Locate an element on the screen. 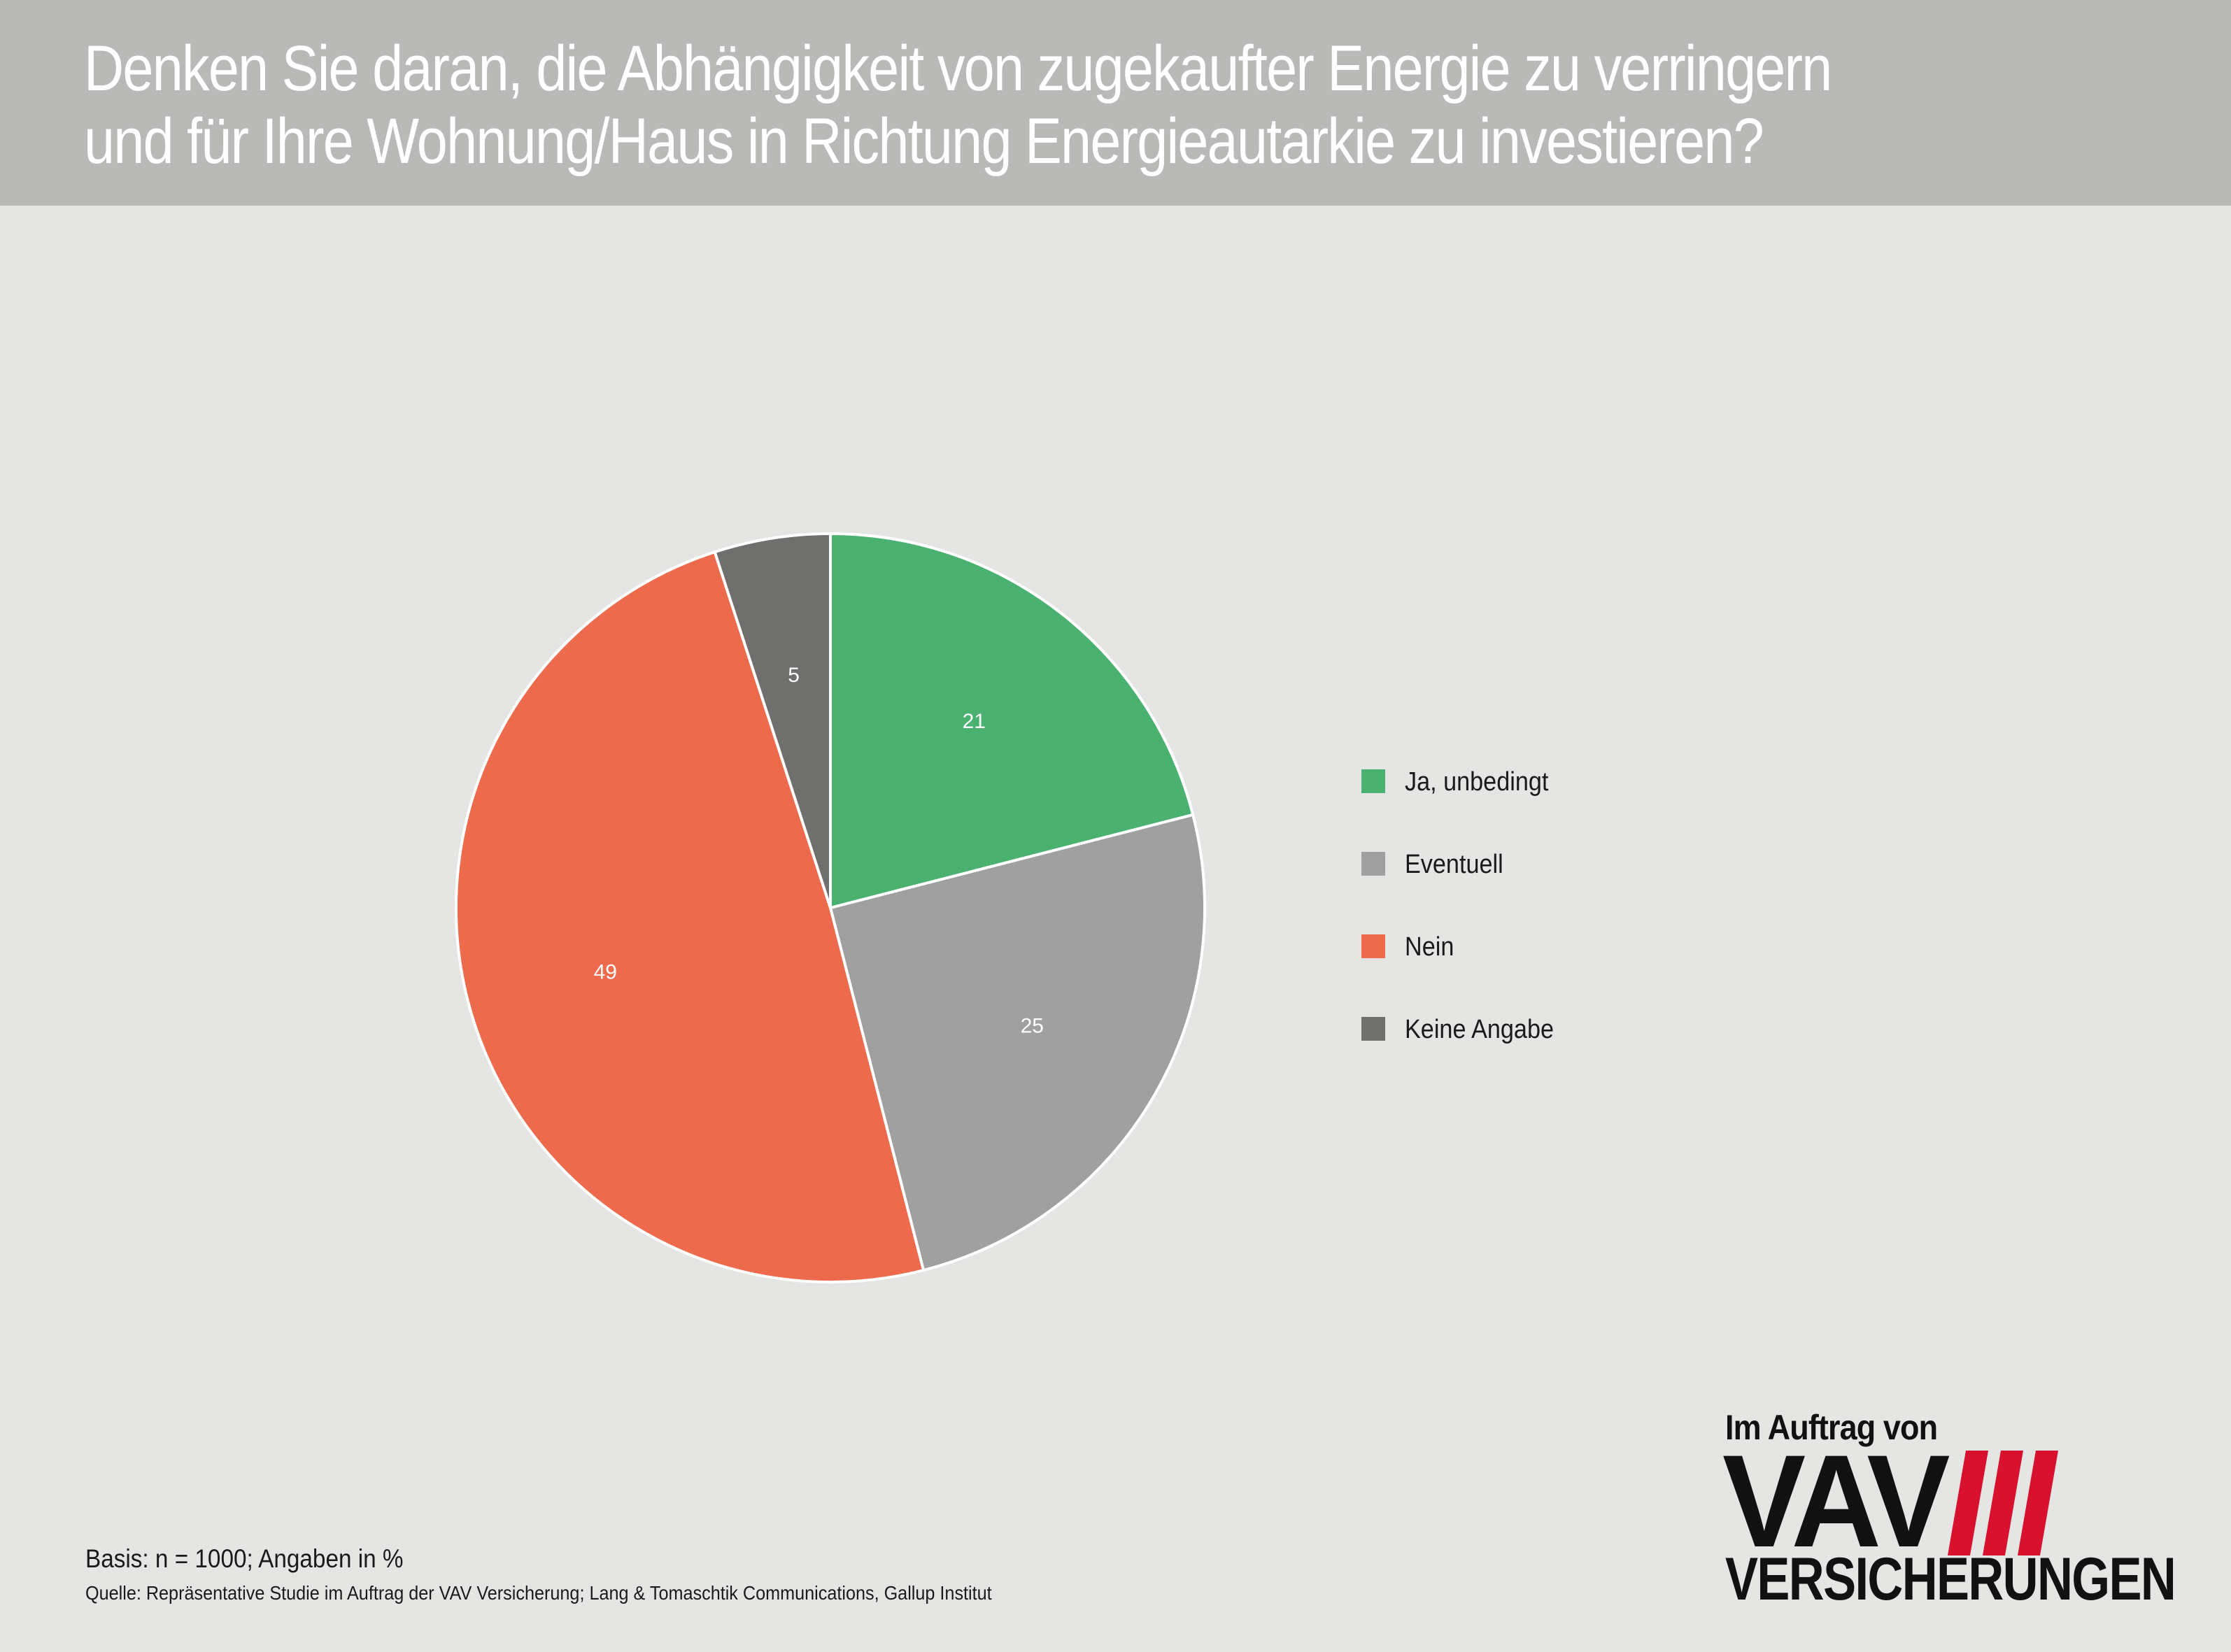 The image size is (2231, 1652). logo-stripes-icon is located at coordinates (2003, 1503).